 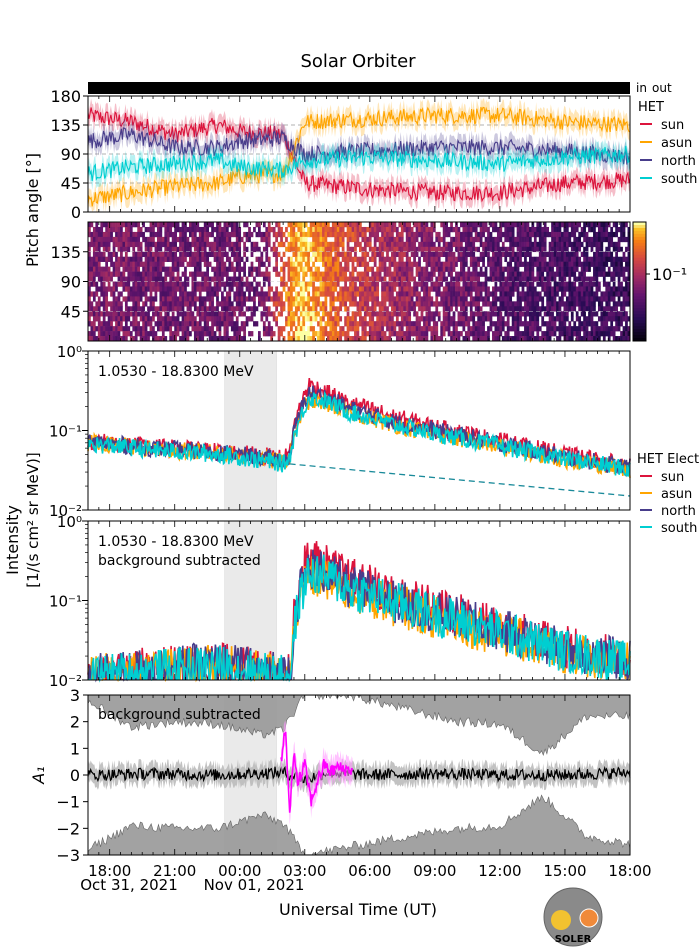 What do you see at coordinates (662, 88) in the screenshot?
I see `inout-out-label: out` at bounding box center [662, 88].